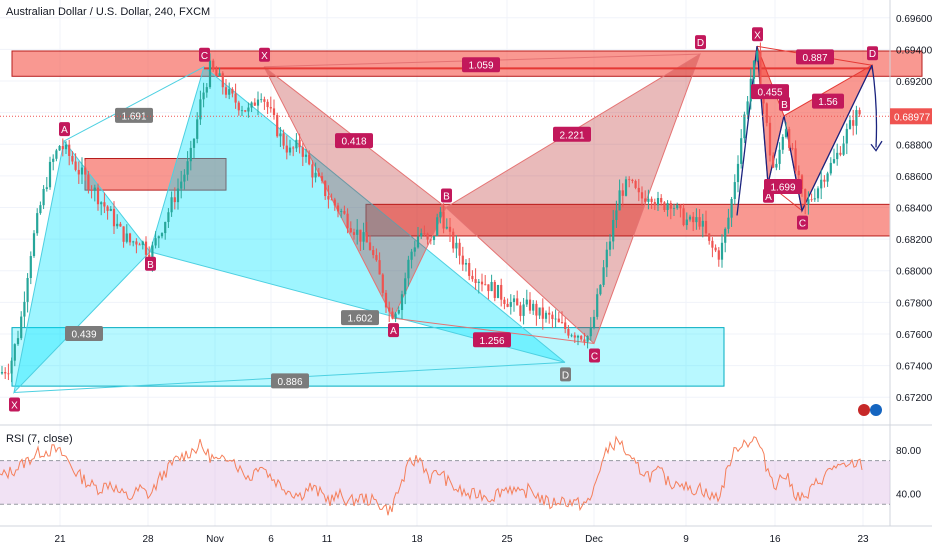 This screenshot has width=932, height=555. What do you see at coordinates (39, 439) in the screenshot?
I see `rsi-title: RSI (7, close)` at bounding box center [39, 439].